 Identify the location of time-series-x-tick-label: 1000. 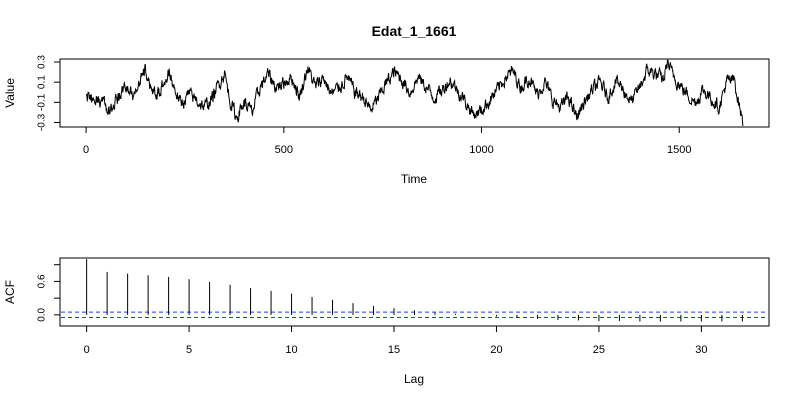
(481, 150).